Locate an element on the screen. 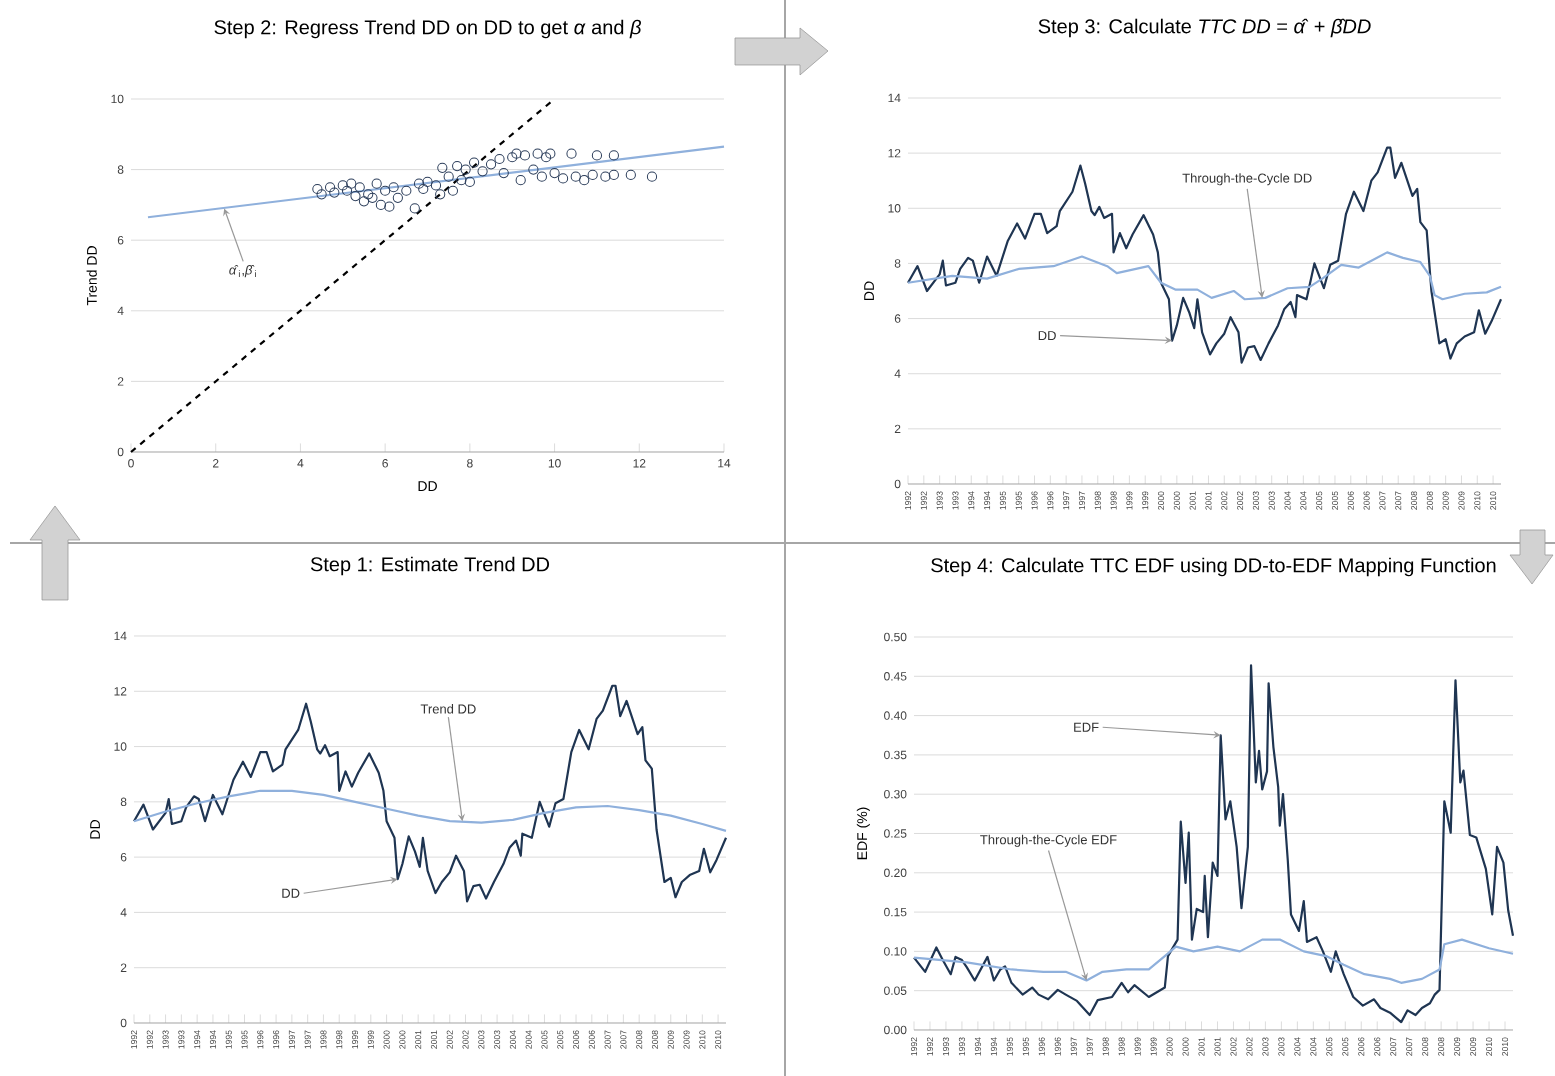  y-tick-label: 6 is located at coordinates (120, 240).